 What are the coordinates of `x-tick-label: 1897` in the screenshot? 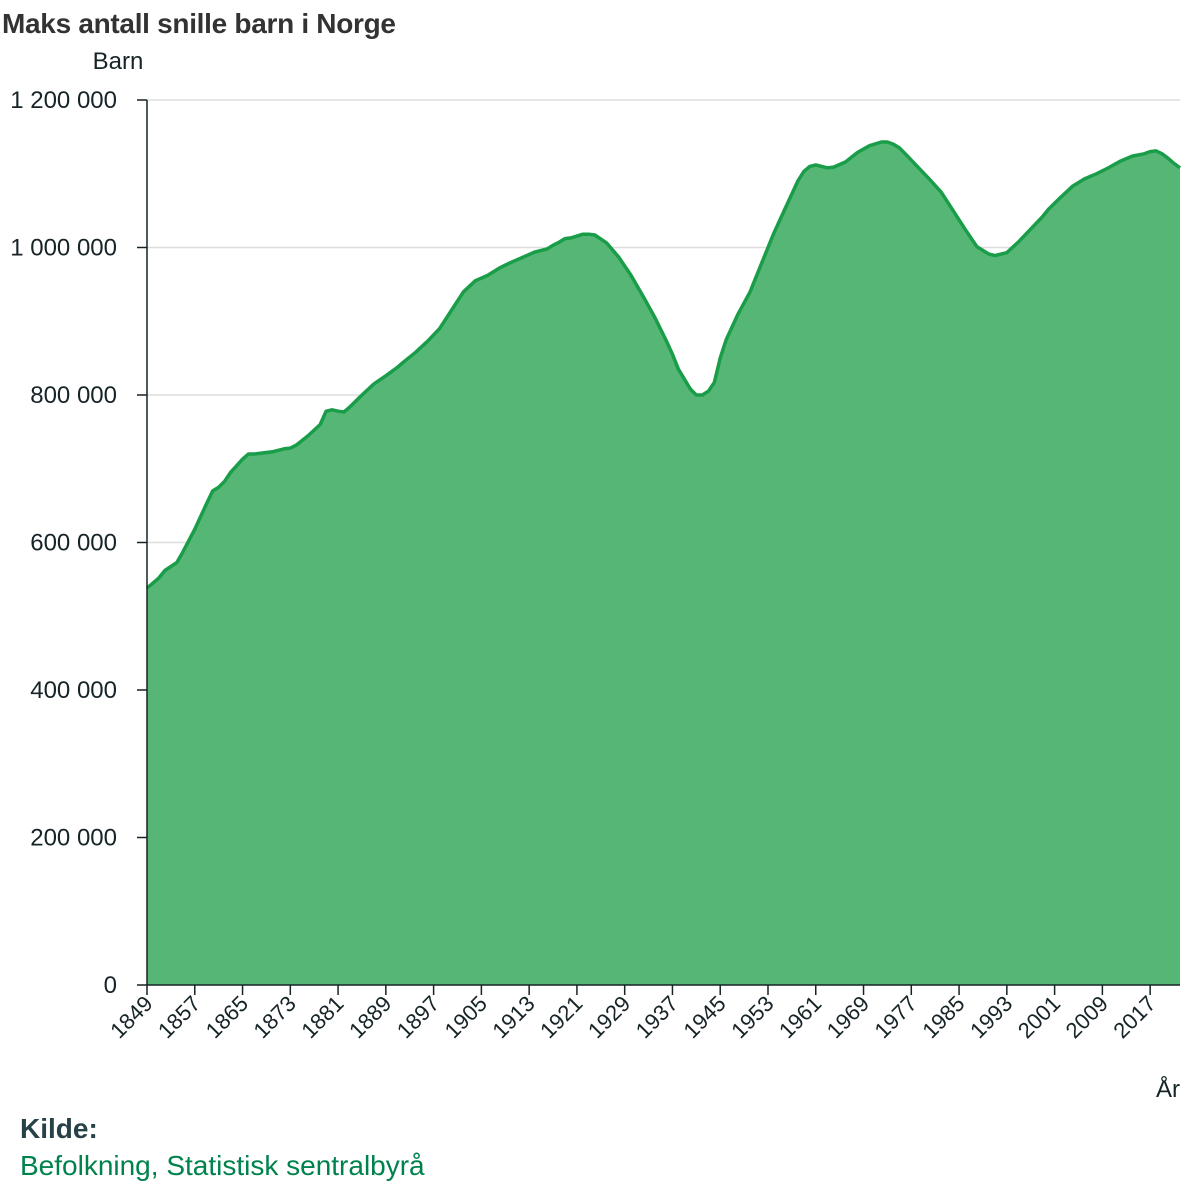 It's located at (418, 1017).